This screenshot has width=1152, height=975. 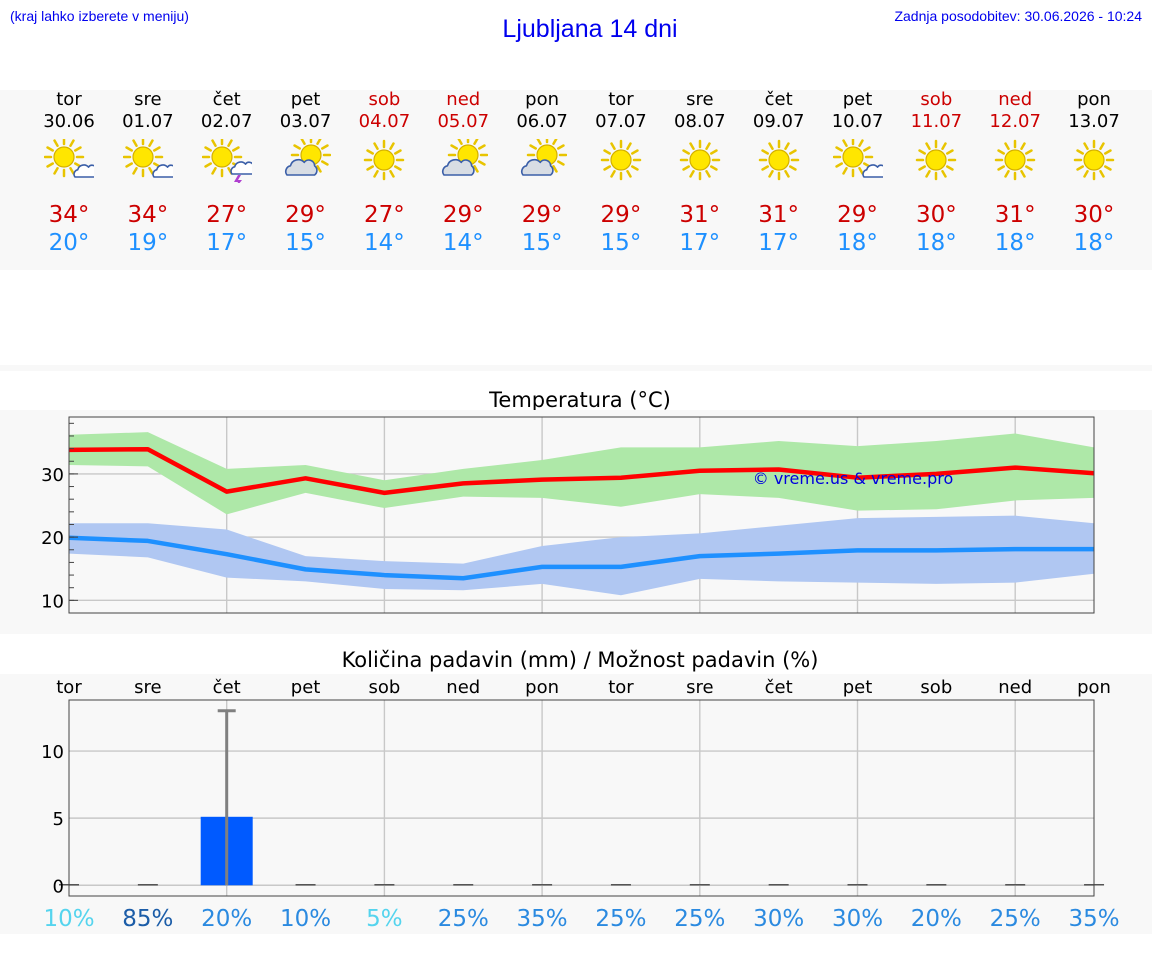 What do you see at coordinates (69, 121) in the screenshot?
I see `day-date: 30.06` at bounding box center [69, 121].